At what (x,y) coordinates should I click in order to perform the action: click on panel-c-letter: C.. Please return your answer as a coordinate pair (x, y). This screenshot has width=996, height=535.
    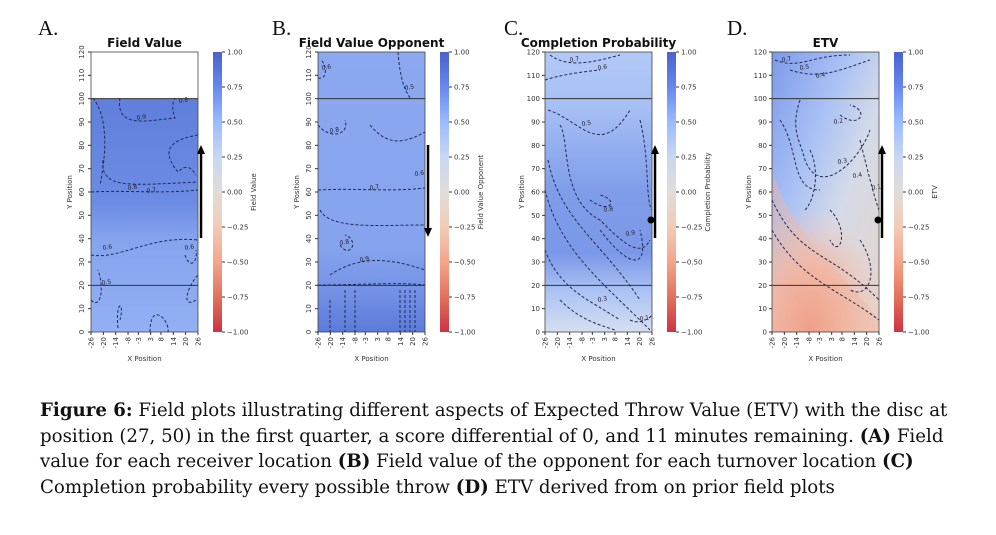
    Looking at the image, I should click on (514, 28).